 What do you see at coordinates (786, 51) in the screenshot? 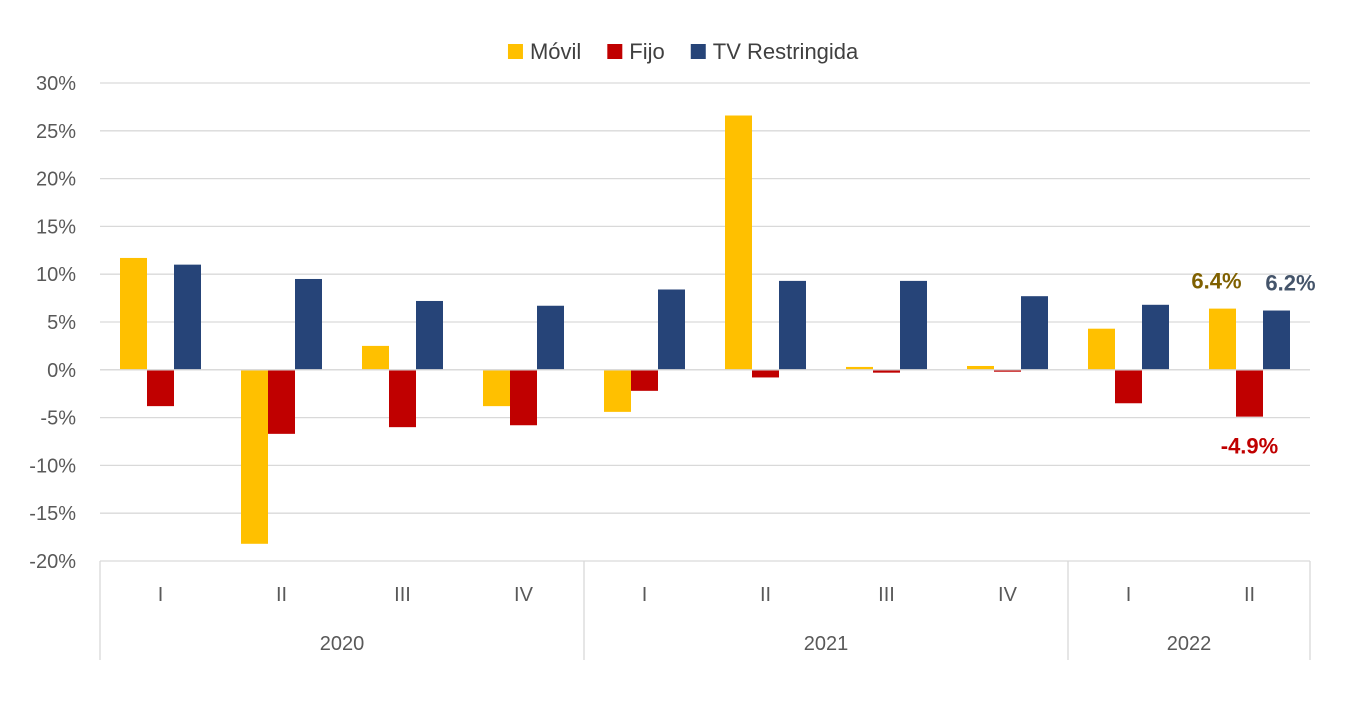
I see `legend-label: TV Restringida` at bounding box center [786, 51].